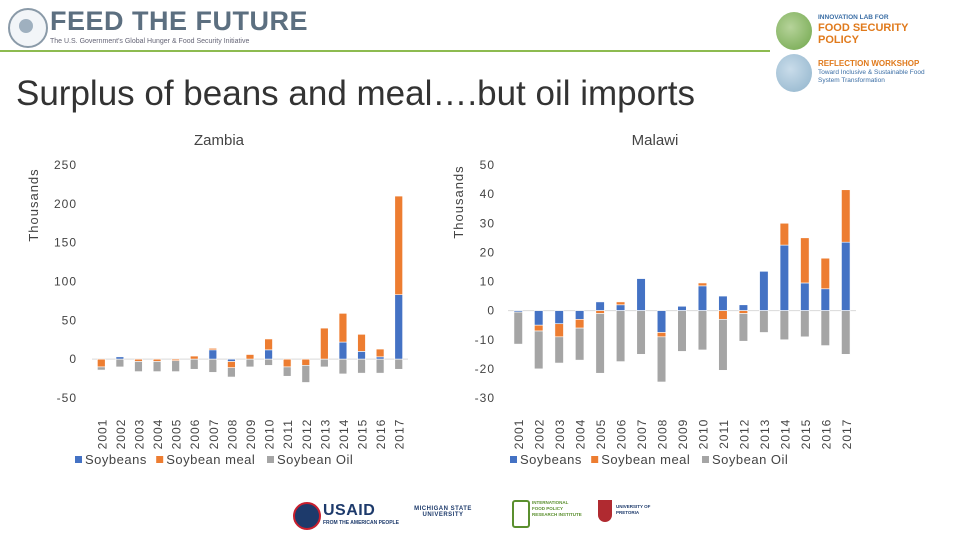  I want to click on x-tick-label: 2014, so click(344, 434).